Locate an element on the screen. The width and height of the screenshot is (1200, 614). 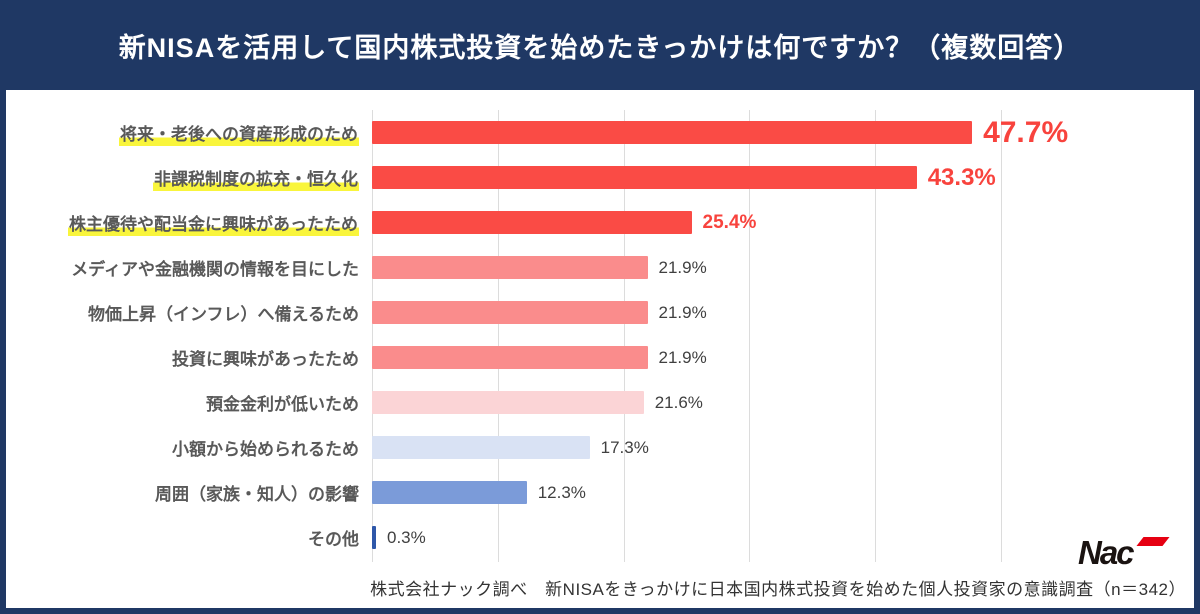
category-label: 小額から始められるため is located at coordinates (189, 447).